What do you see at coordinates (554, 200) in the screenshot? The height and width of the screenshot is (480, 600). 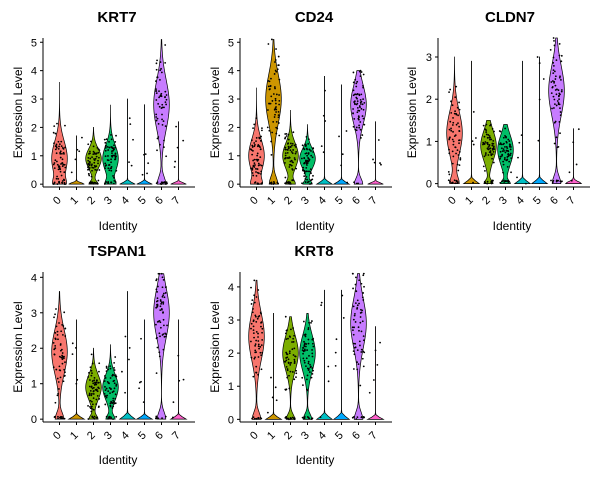 I see `x-tick-label: 6` at bounding box center [554, 200].